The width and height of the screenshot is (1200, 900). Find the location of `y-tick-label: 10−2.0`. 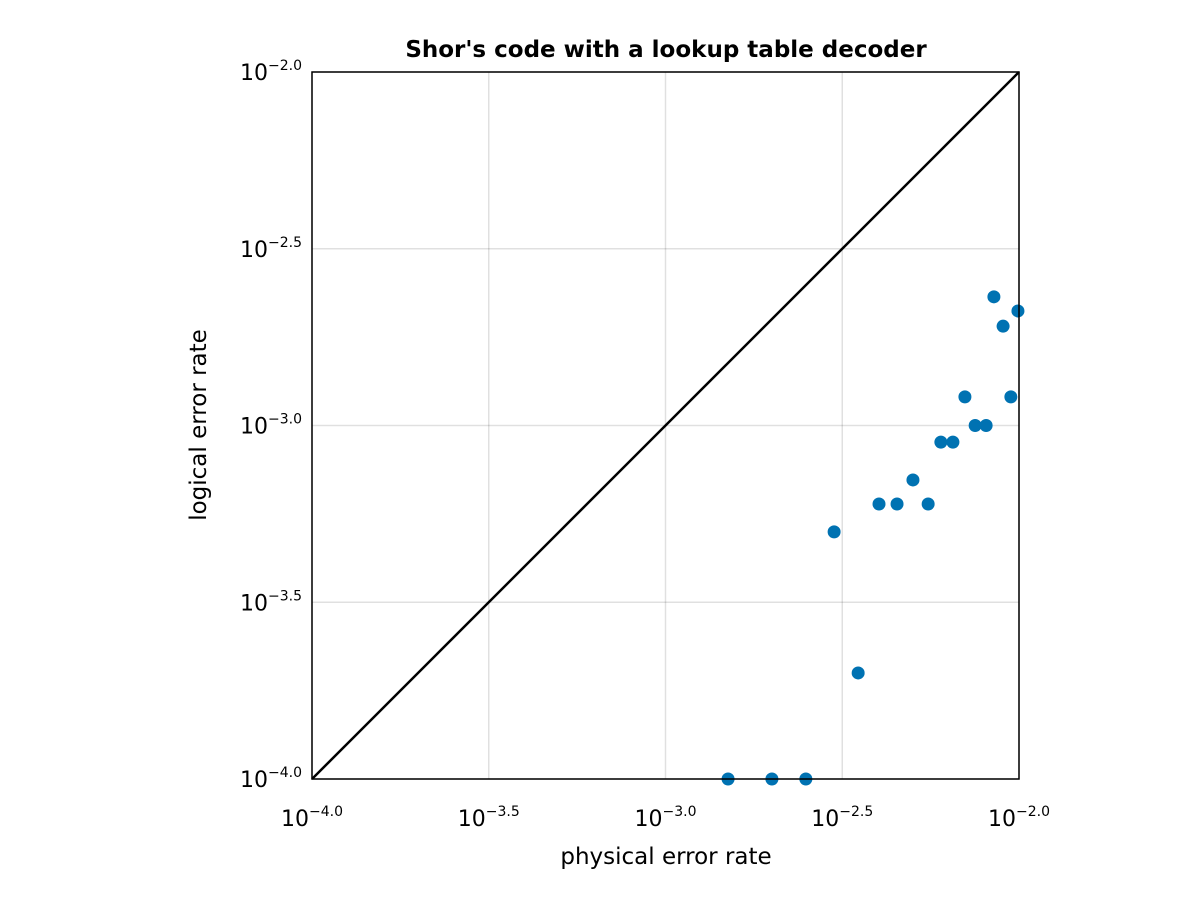

y-tick-label: 10−2.0 is located at coordinates (271, 72).